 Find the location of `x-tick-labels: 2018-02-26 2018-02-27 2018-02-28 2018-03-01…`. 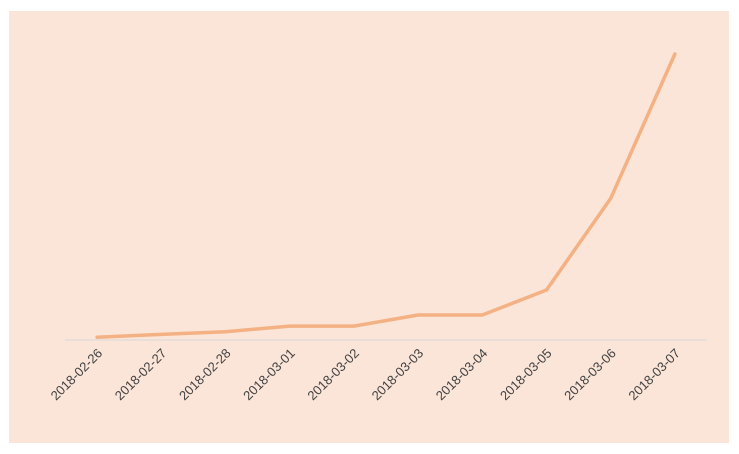

x-tick-labels: 2018-02-26 2018-02-27 2018-02-28 2018-03-01… is located at coordinates (365, 375).